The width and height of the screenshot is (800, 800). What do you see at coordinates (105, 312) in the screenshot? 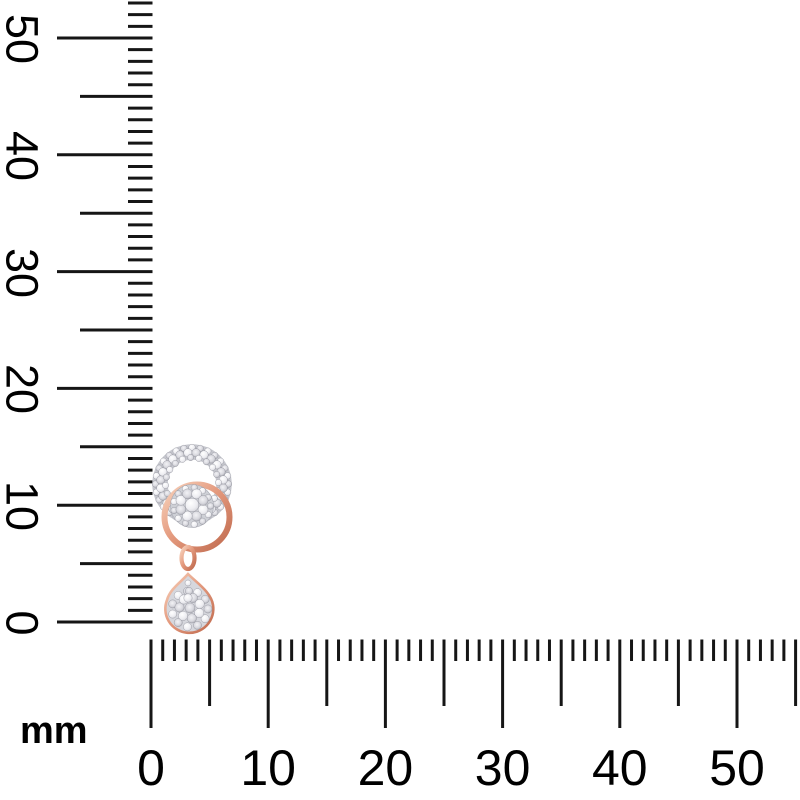
I see `vertical-ruler-ticks` at bounding box center [105, 312].